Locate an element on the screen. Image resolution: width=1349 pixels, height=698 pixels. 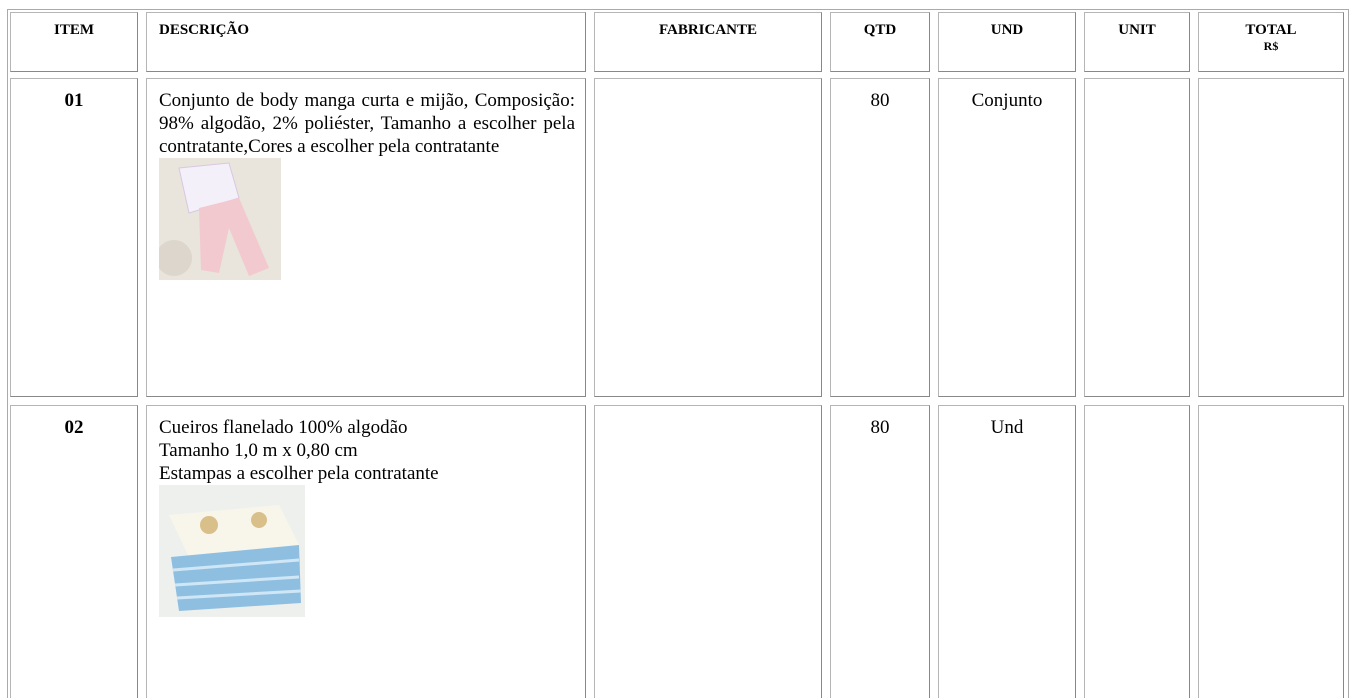
description-line: Tamanho 1,0 m x 0,80 cm is located at coordinates (258, 450).